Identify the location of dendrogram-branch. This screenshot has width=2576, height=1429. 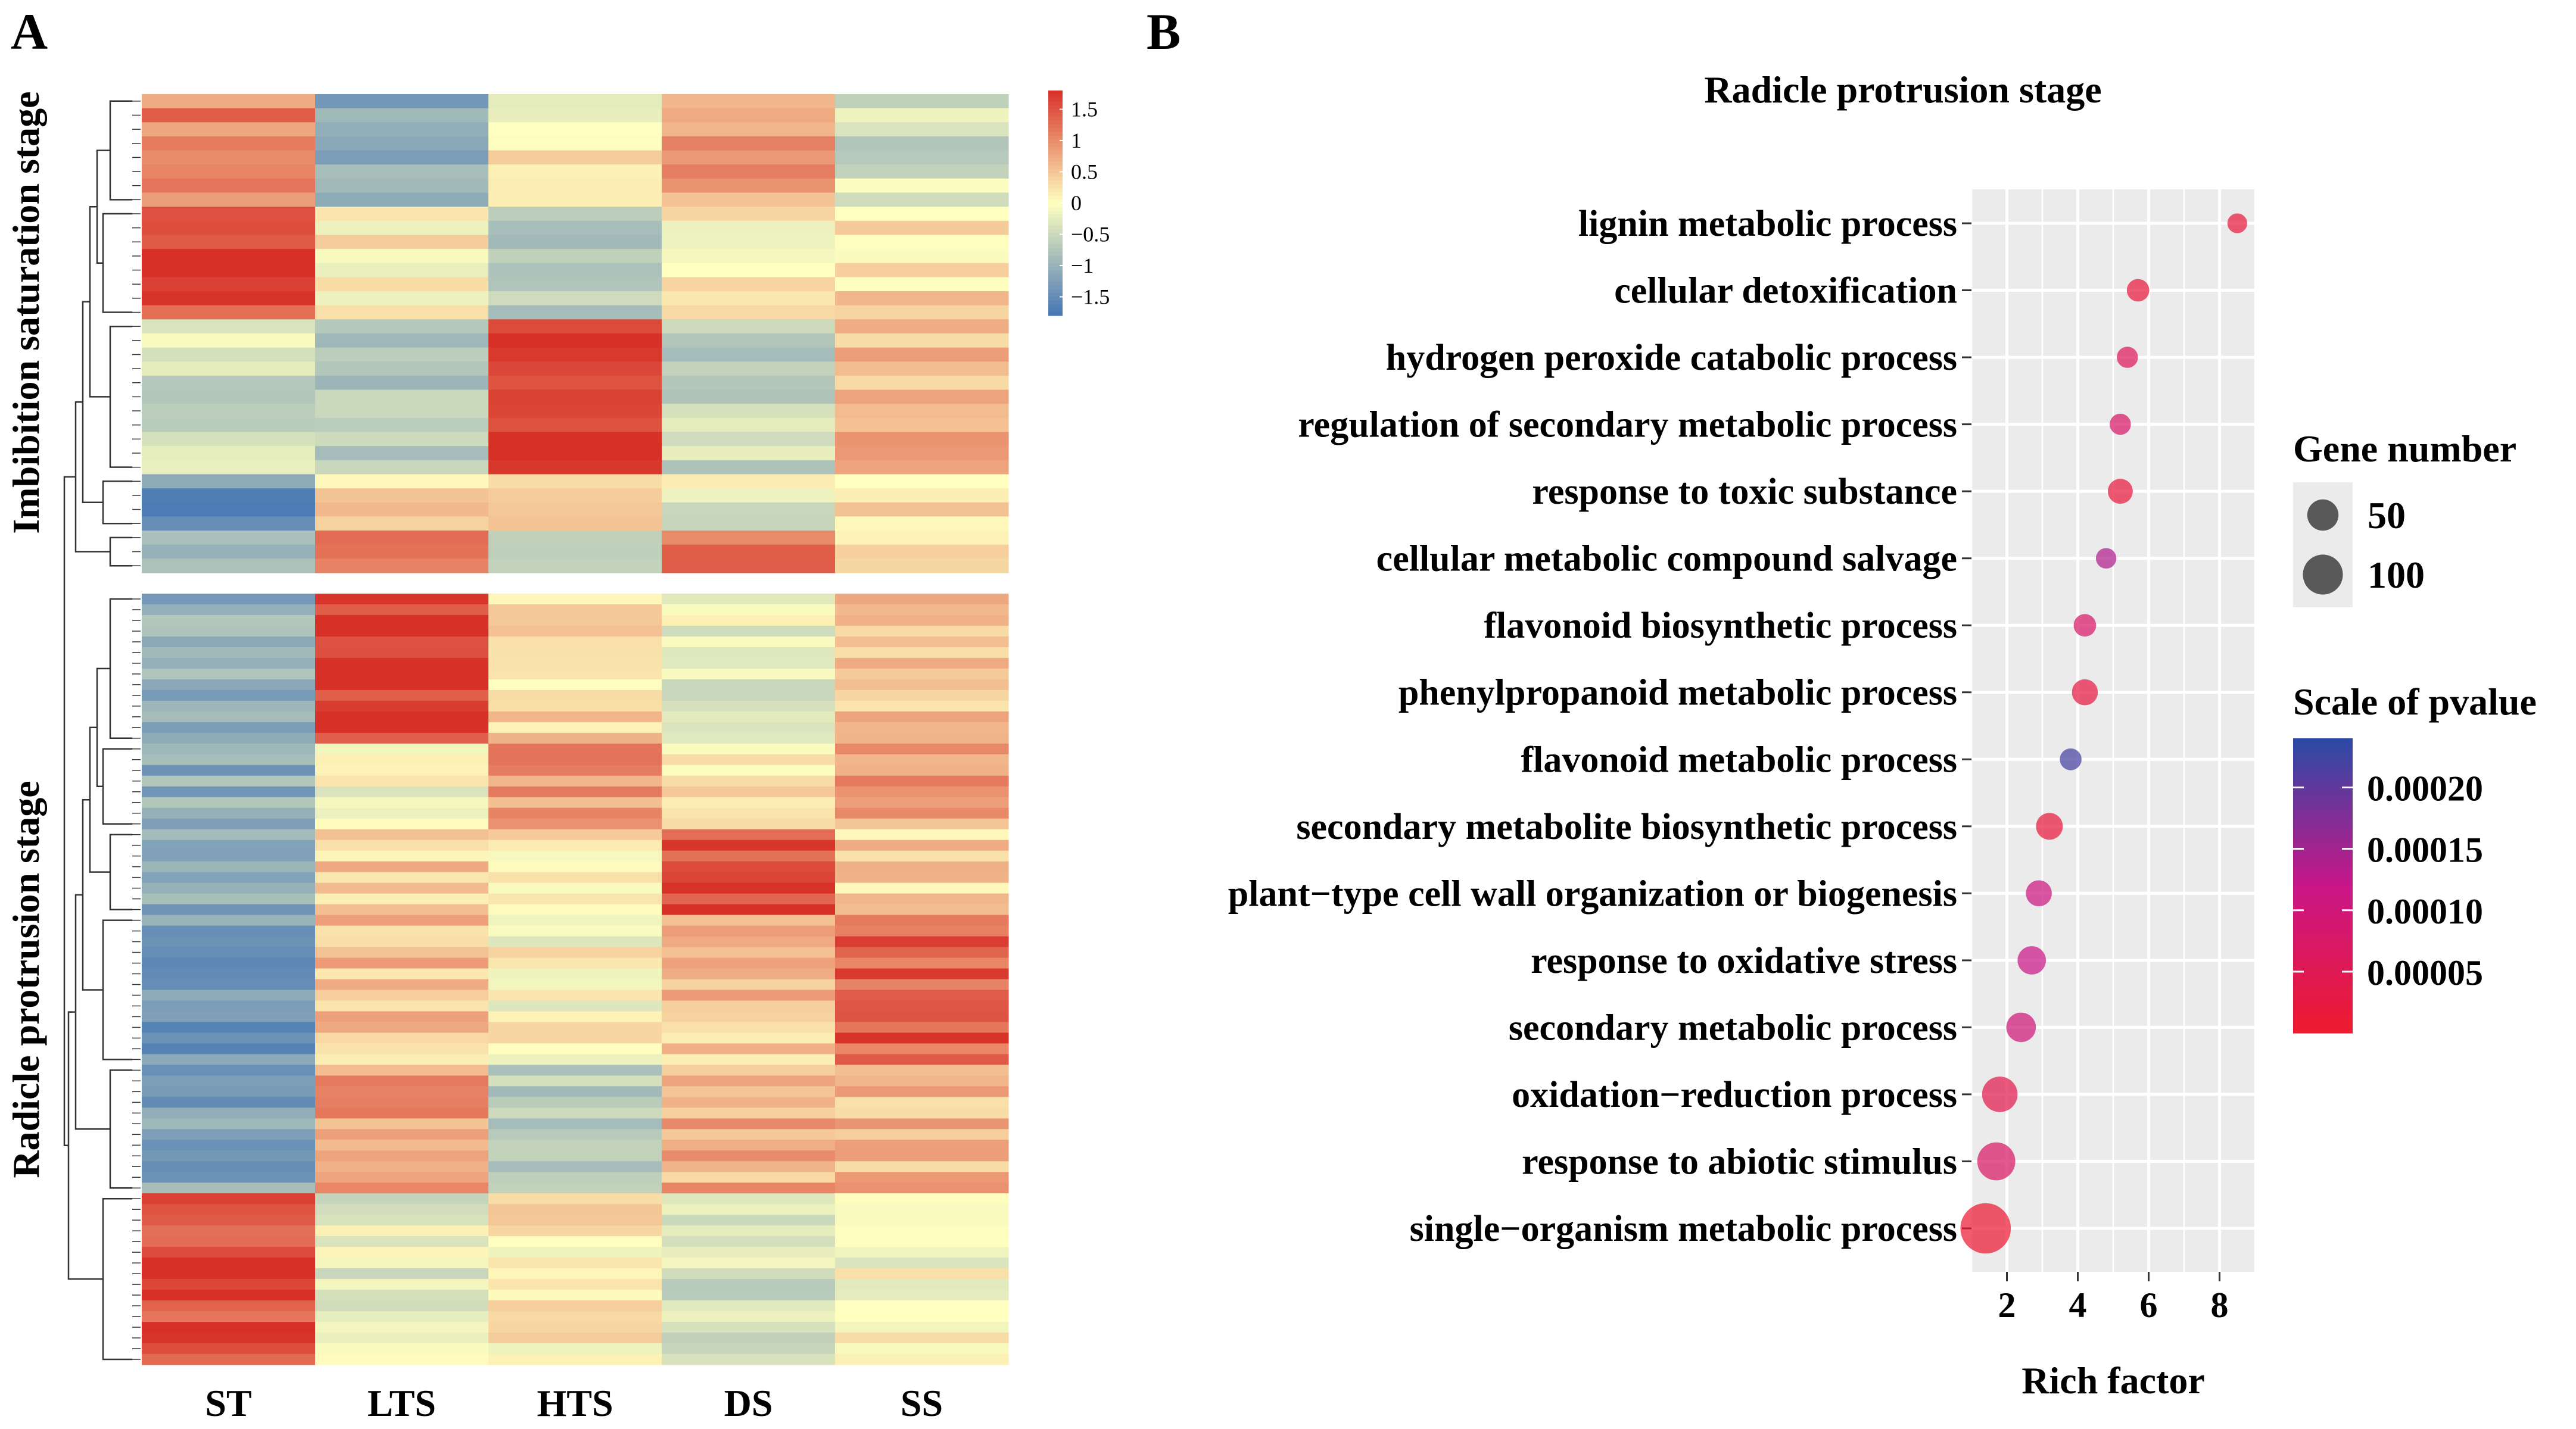
(92, 477).